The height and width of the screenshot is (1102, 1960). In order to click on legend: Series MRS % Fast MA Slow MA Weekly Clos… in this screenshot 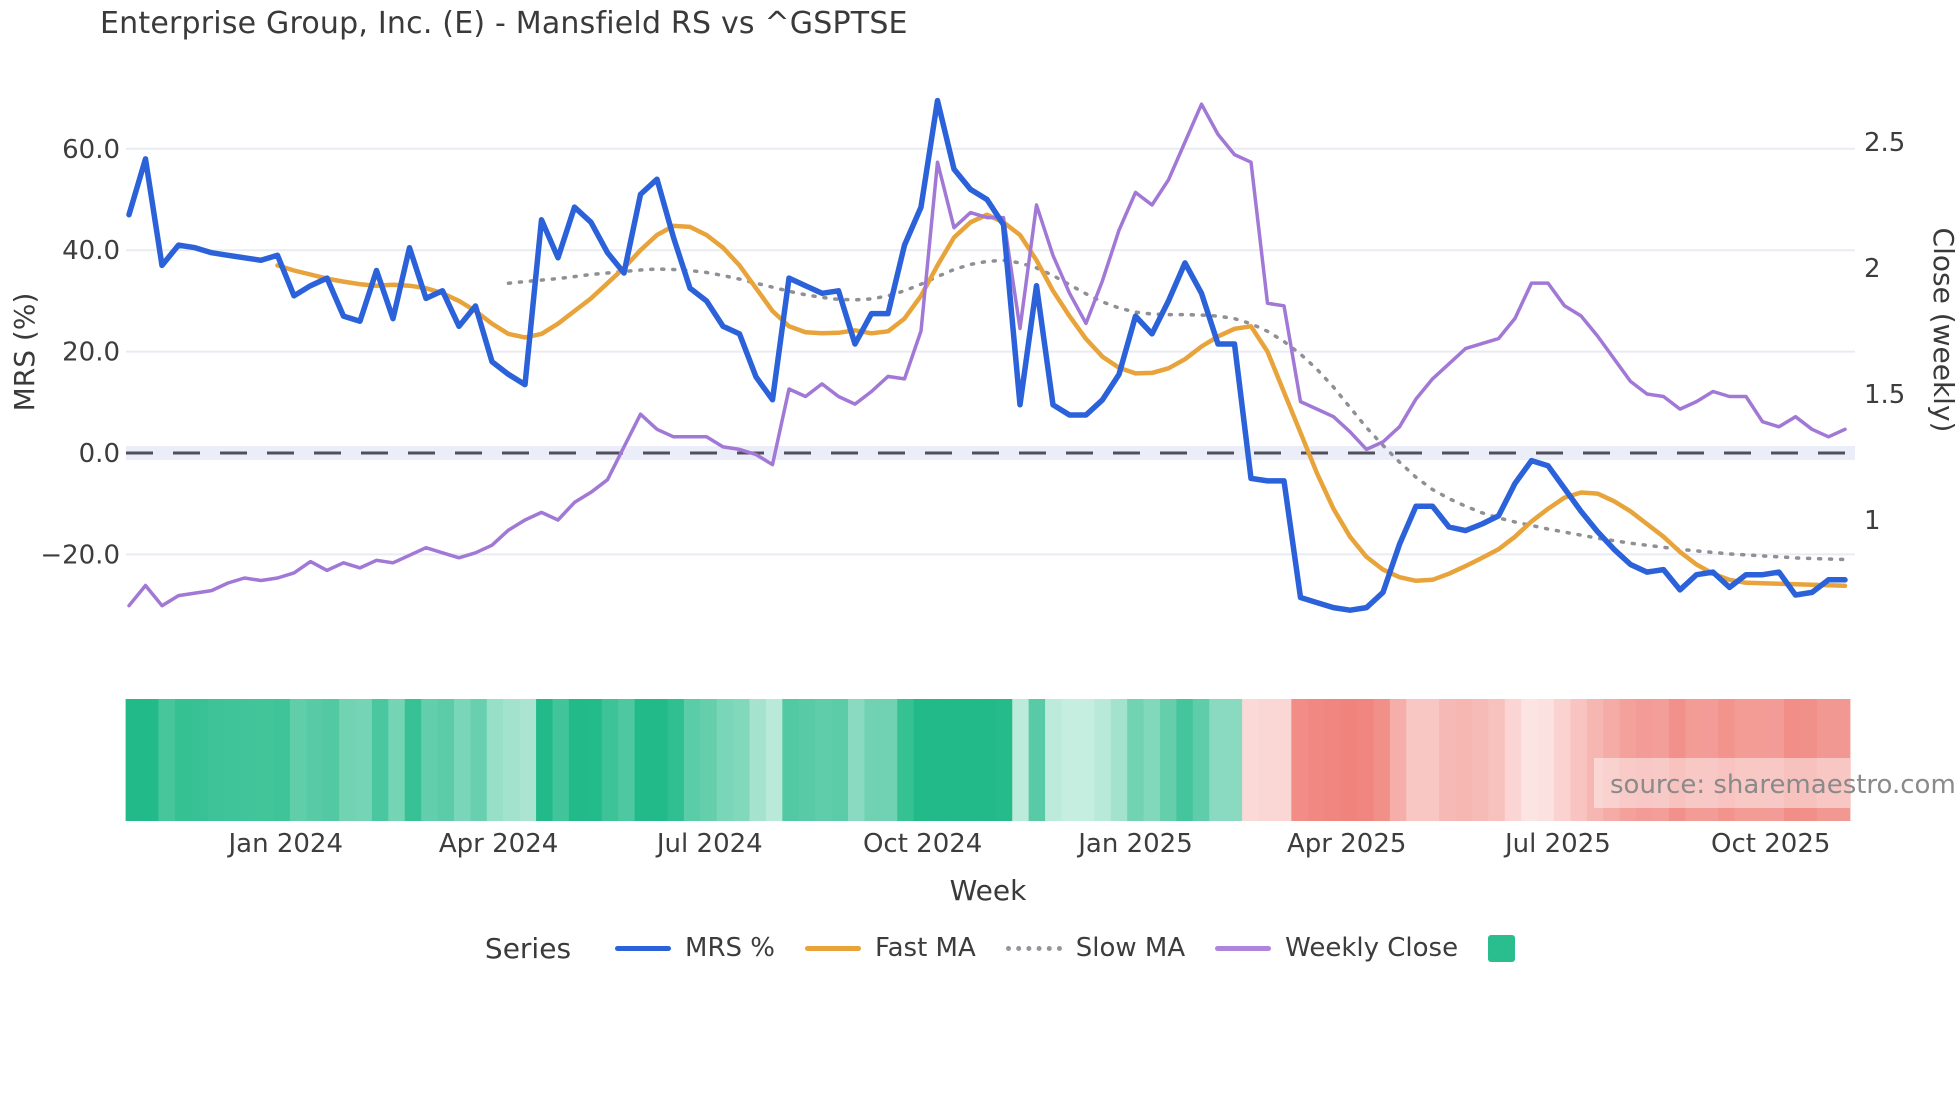, I will do `click(1000, 948)`.